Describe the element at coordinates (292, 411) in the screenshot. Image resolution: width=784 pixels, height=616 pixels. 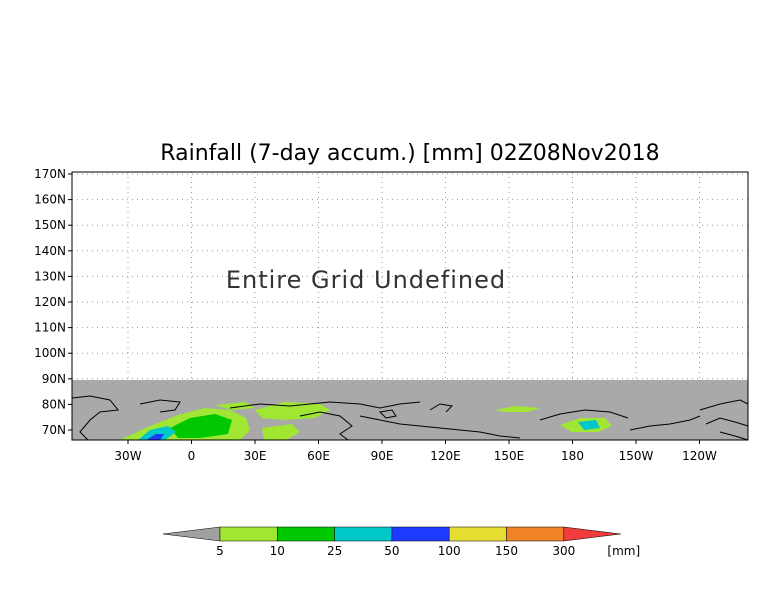
I see `rain-patch-scandinavia` at that location.